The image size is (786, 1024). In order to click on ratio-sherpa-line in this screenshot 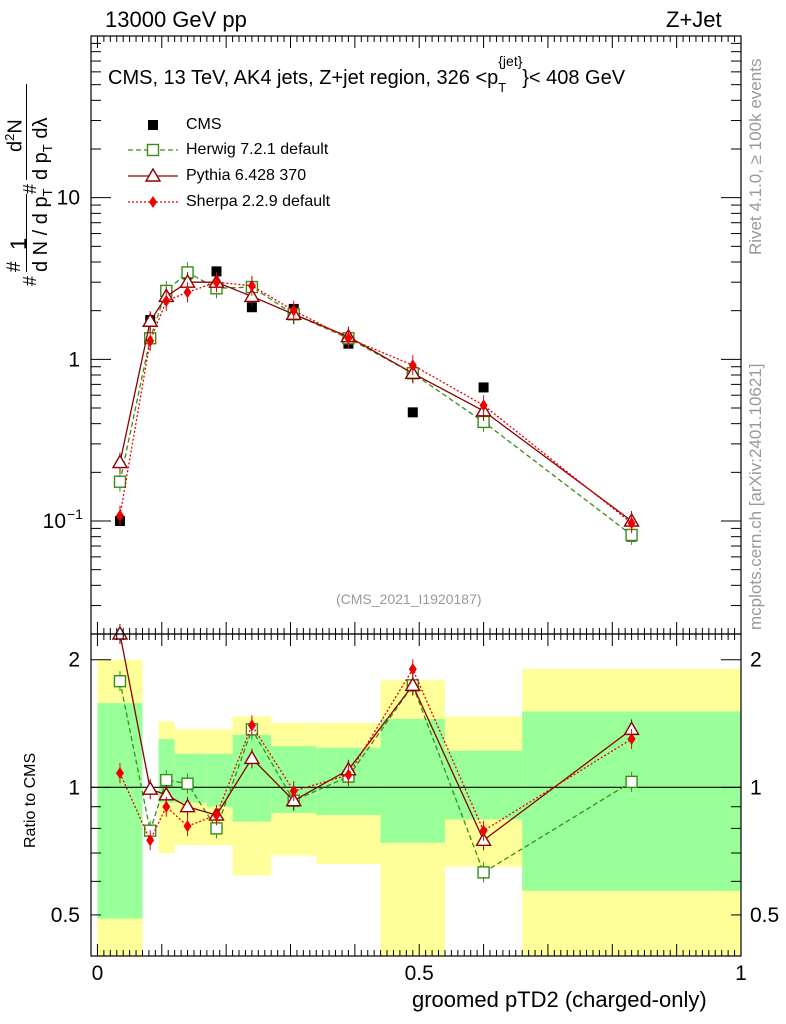, I will do `click(375, 754)`.